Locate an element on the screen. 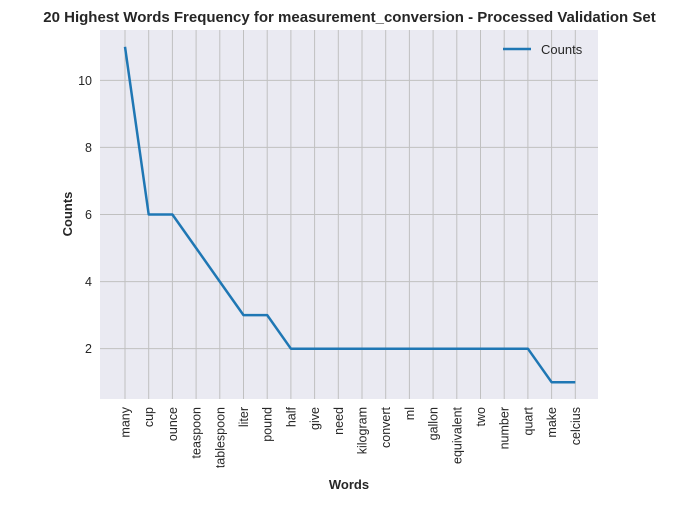  x-tick-label: liter is located at coordinates (244, 417).